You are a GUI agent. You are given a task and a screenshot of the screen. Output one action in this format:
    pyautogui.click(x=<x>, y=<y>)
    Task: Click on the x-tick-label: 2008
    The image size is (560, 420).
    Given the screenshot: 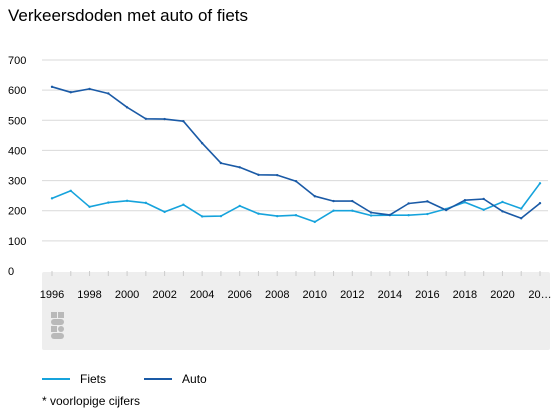 What is the action you would take?
    pyautogui.click(x=277, y=295)
    